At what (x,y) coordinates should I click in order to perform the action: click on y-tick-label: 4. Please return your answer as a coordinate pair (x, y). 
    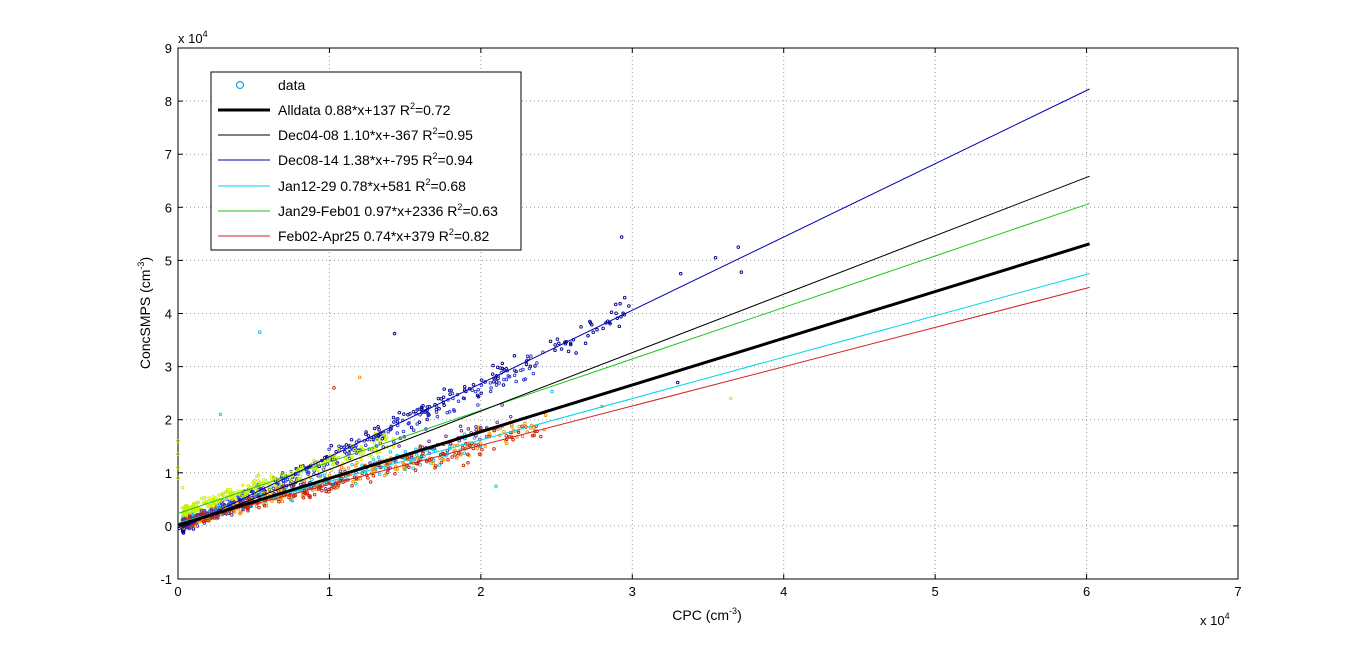
    Looking at the image, I should click on (168, 314).